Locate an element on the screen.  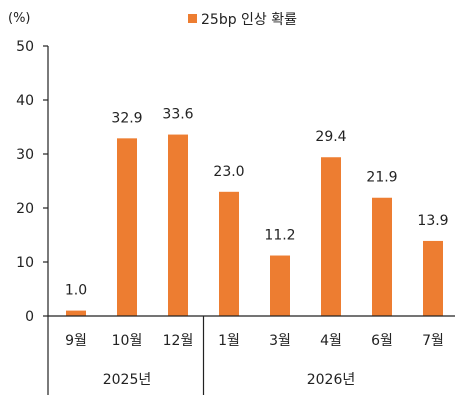
legend-label: 25bp 인상 확률 is located at coordinates (249, 20).